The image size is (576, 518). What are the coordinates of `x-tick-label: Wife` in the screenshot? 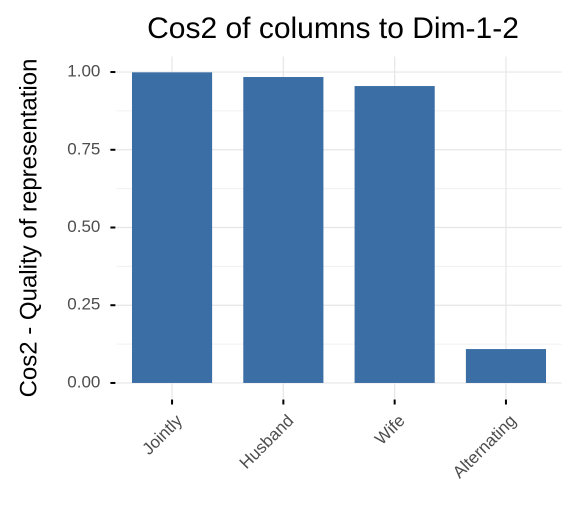 It's located at (389, 429).